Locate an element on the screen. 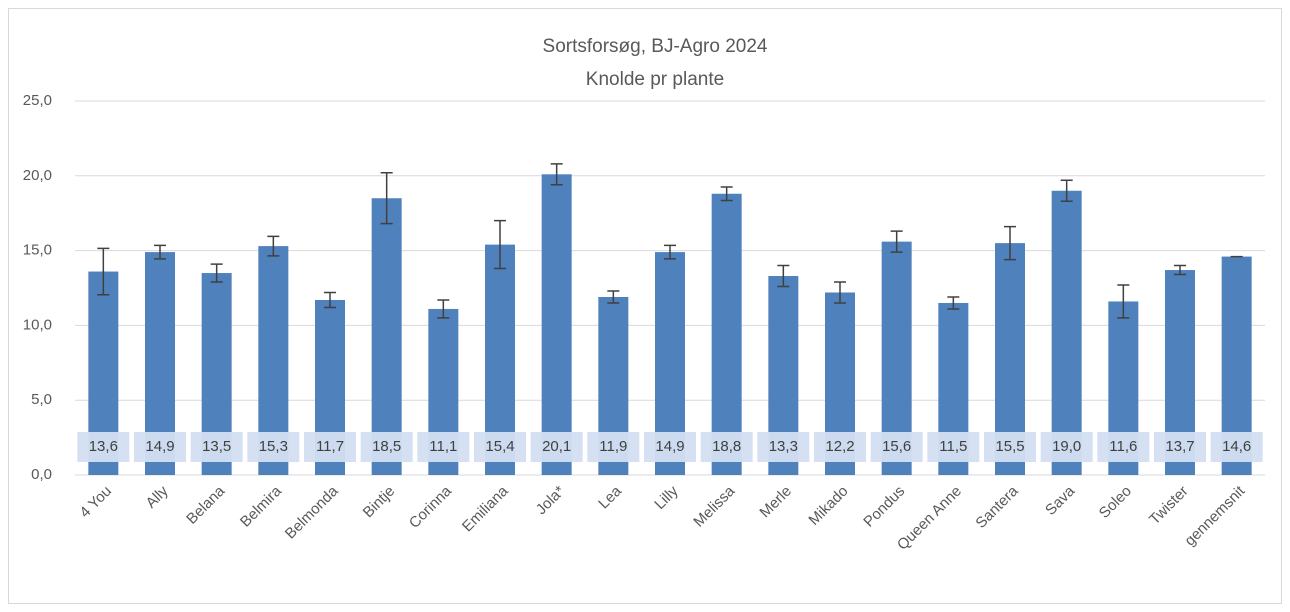  y-tick-label: 25,0 is located at coordinates (37, 100).